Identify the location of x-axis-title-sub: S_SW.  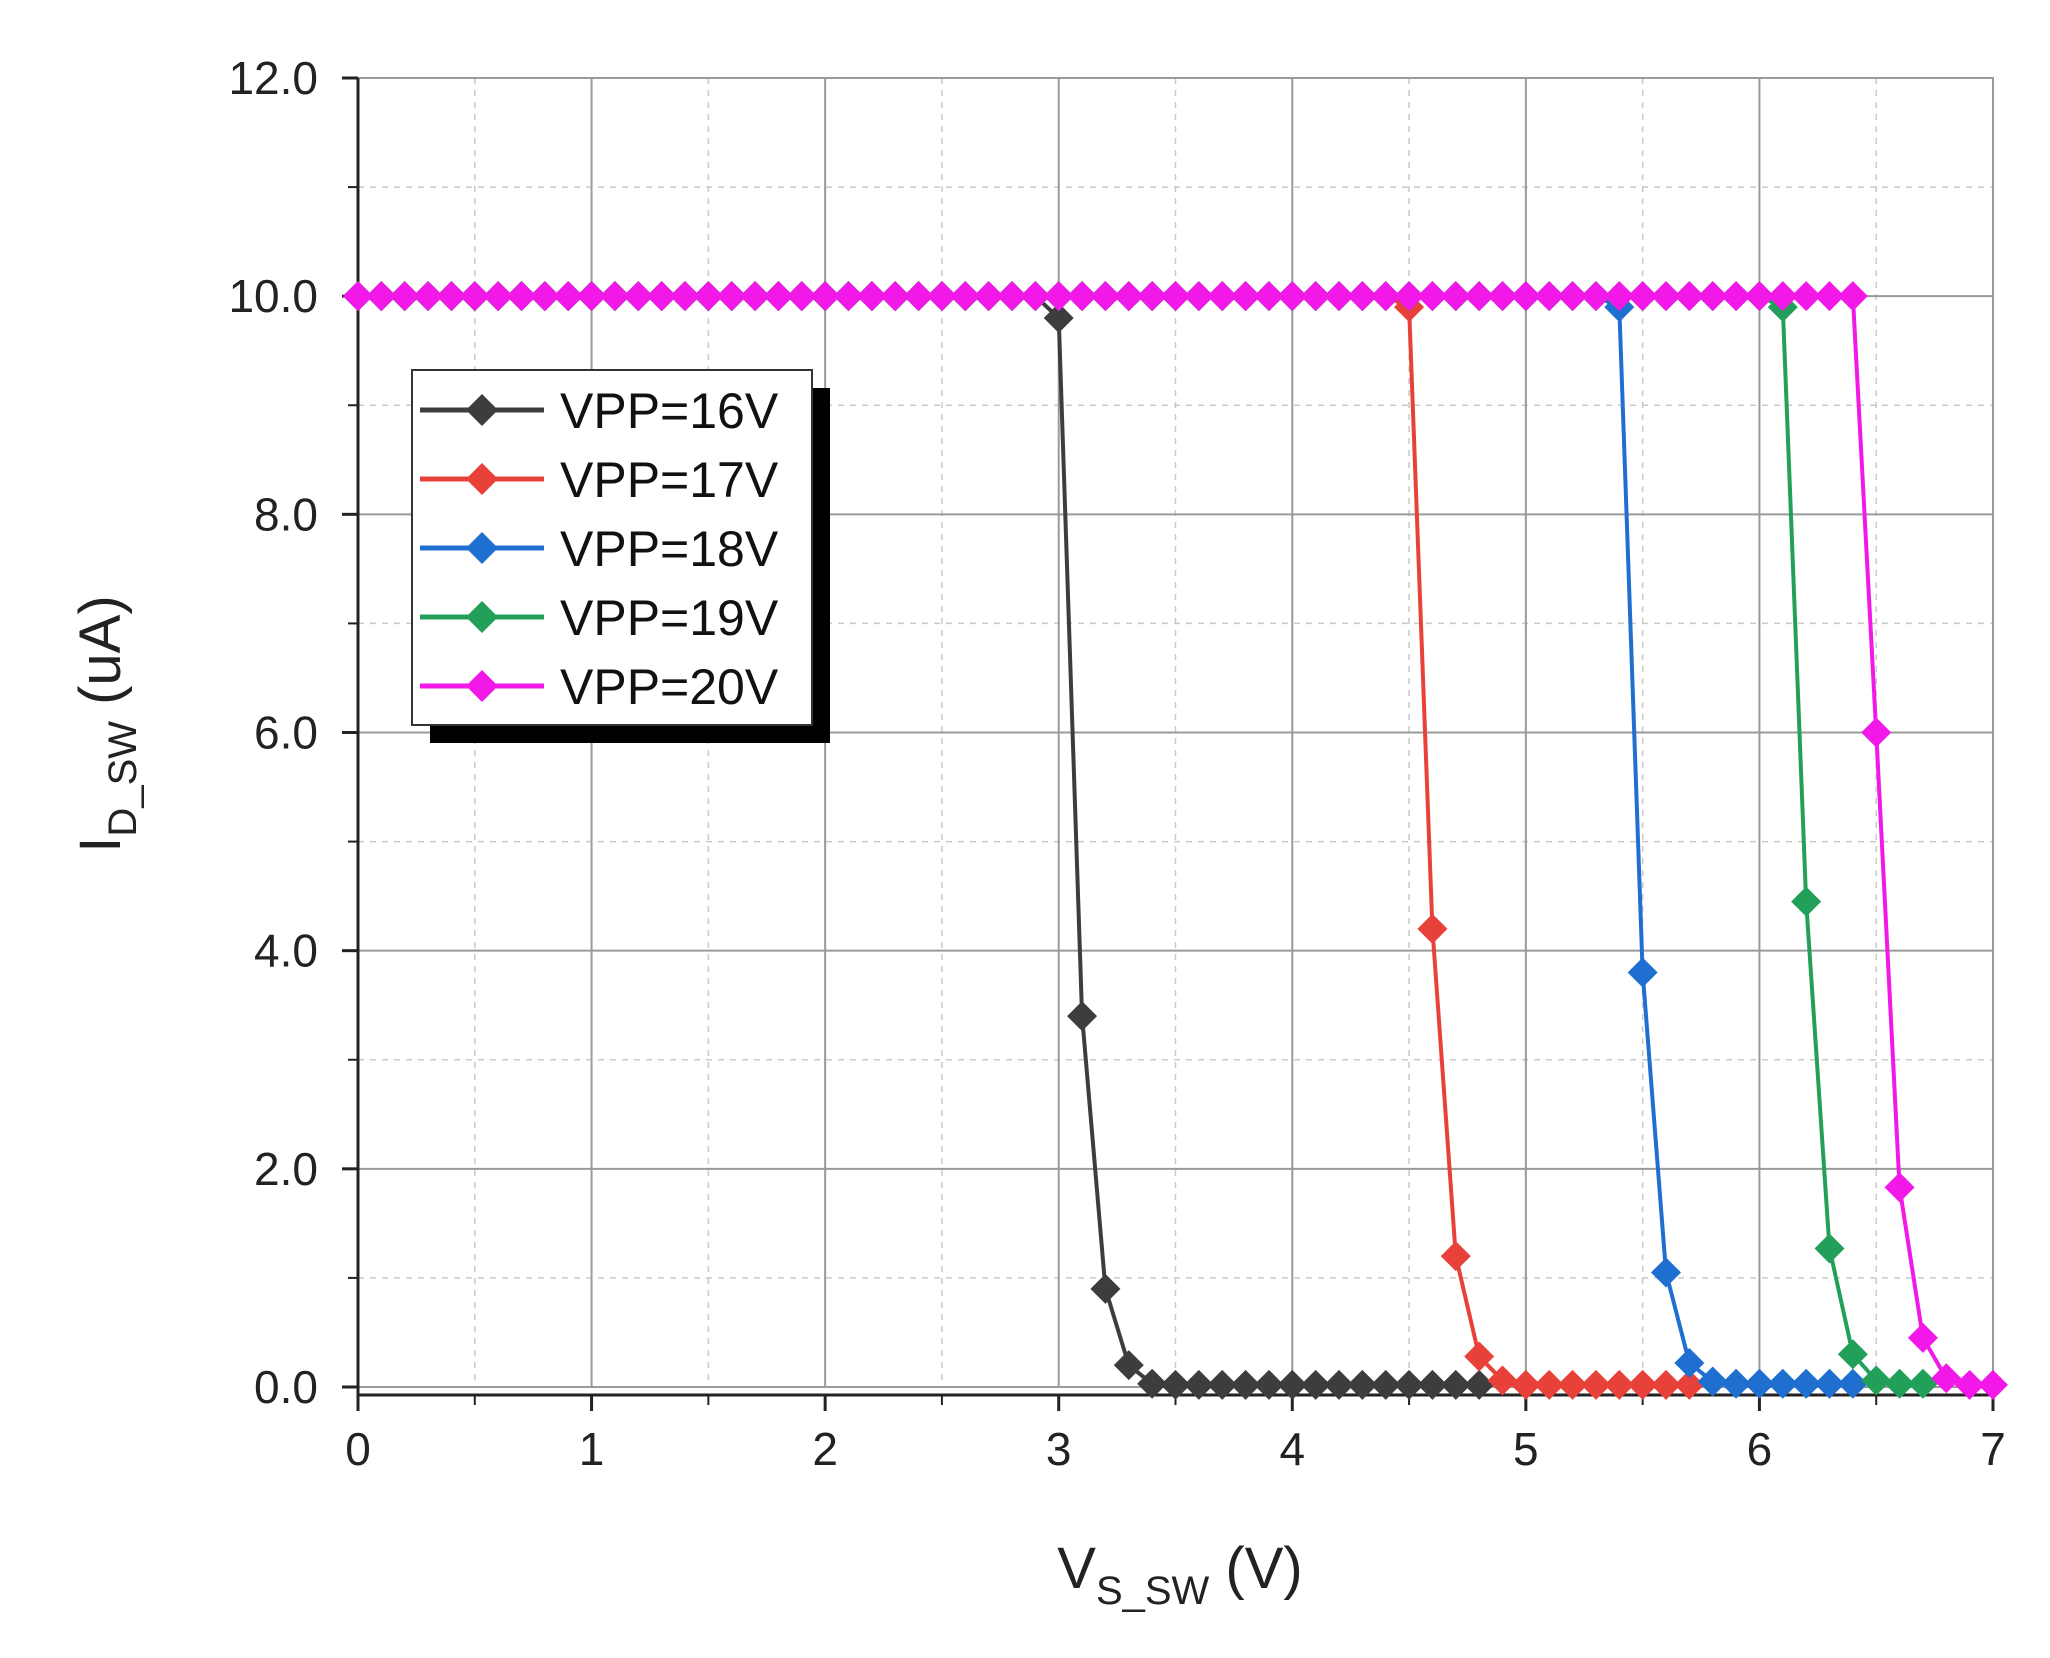
(1153, 1591).